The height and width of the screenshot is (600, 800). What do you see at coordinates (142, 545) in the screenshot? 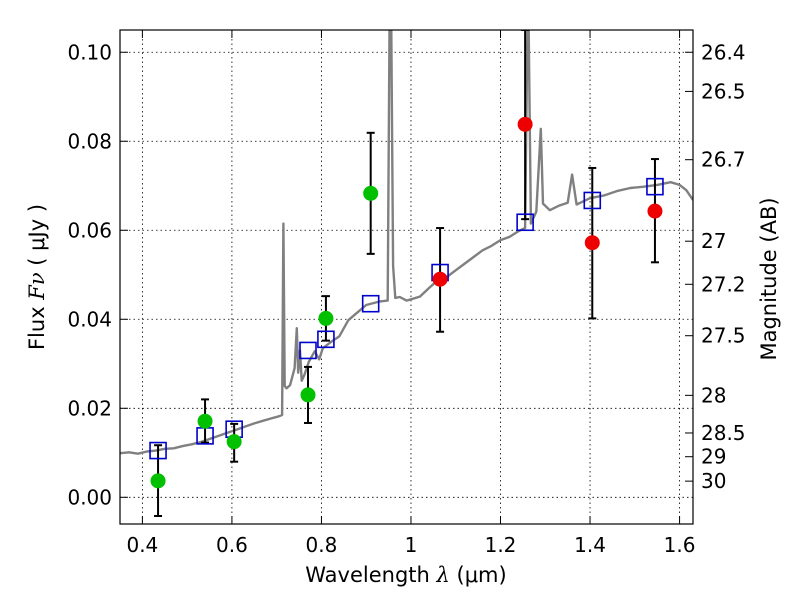
I see `x-tick-label: 0.4` at bounding box center [142, 545].